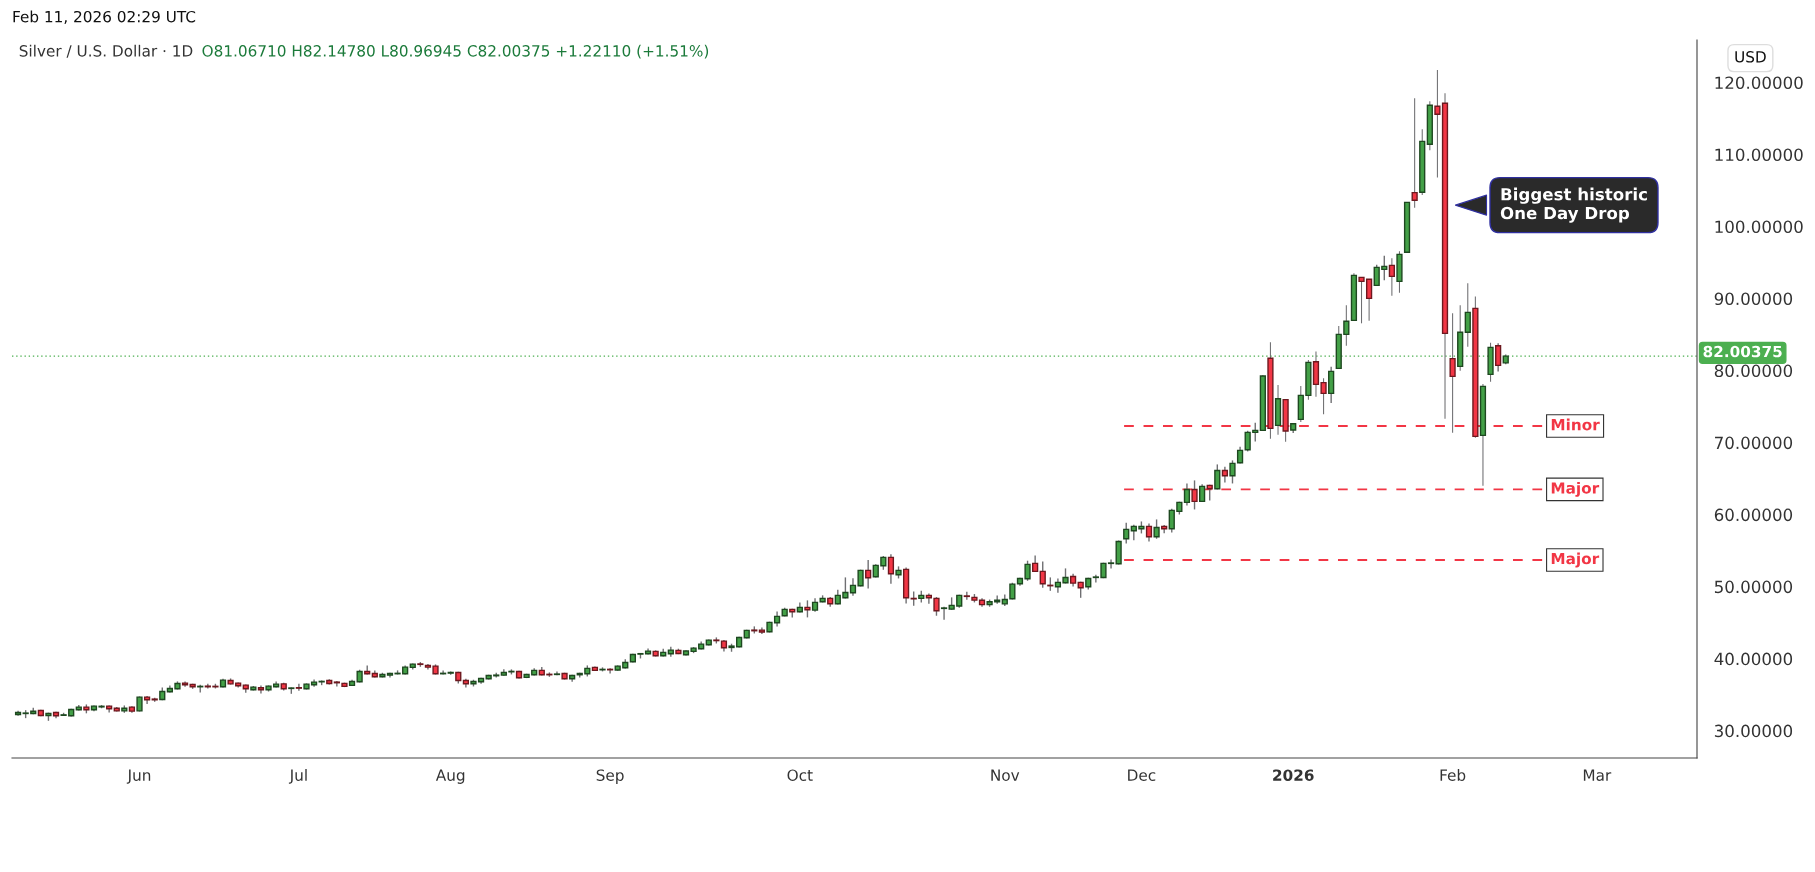 Image resolution: width=1815 pixels, height=872 pixels. What do you see at coordinates (1759, 83) in the screenshot?
I see `y-tick-label: 120.00000` at bounding box center [1759, 83].